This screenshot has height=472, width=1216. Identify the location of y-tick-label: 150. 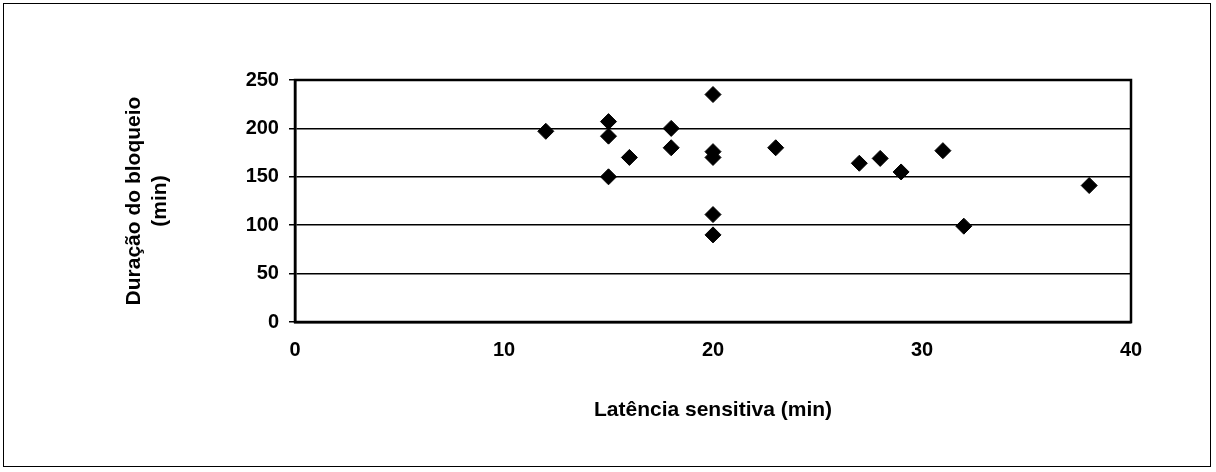
(262, 175).